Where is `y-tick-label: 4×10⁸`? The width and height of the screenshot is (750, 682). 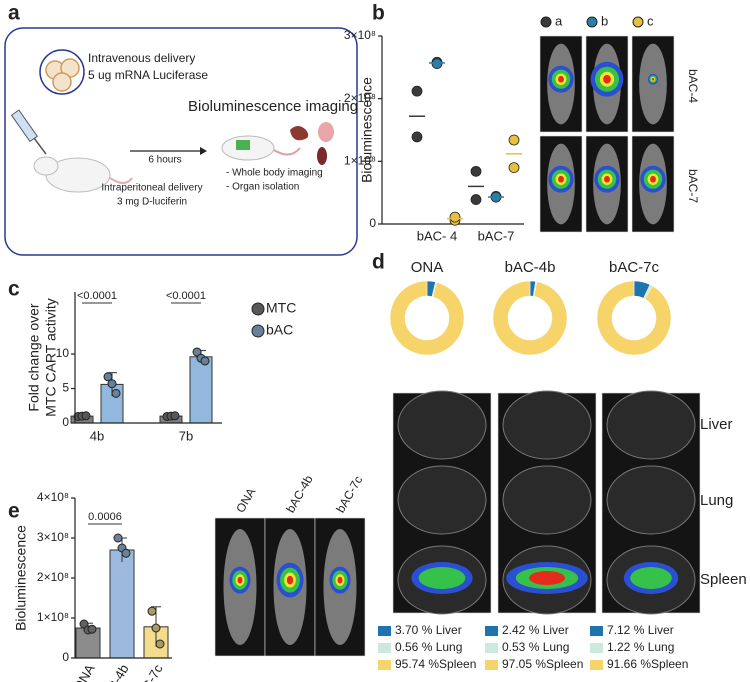
y-tick-label: 4×10⁸ is located at coordinates (53, 497).